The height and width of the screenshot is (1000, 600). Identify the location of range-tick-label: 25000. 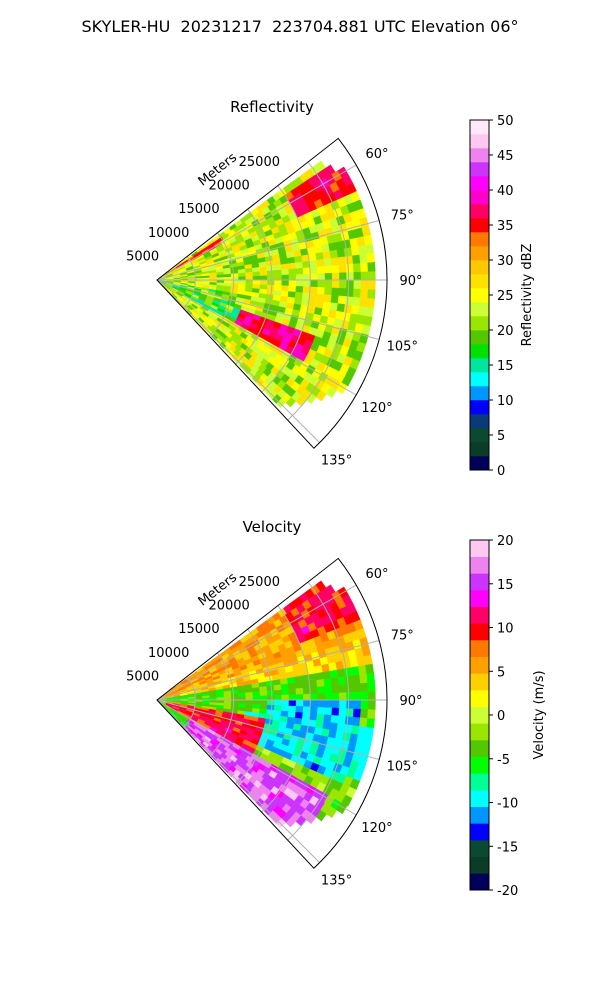
(259, 582).